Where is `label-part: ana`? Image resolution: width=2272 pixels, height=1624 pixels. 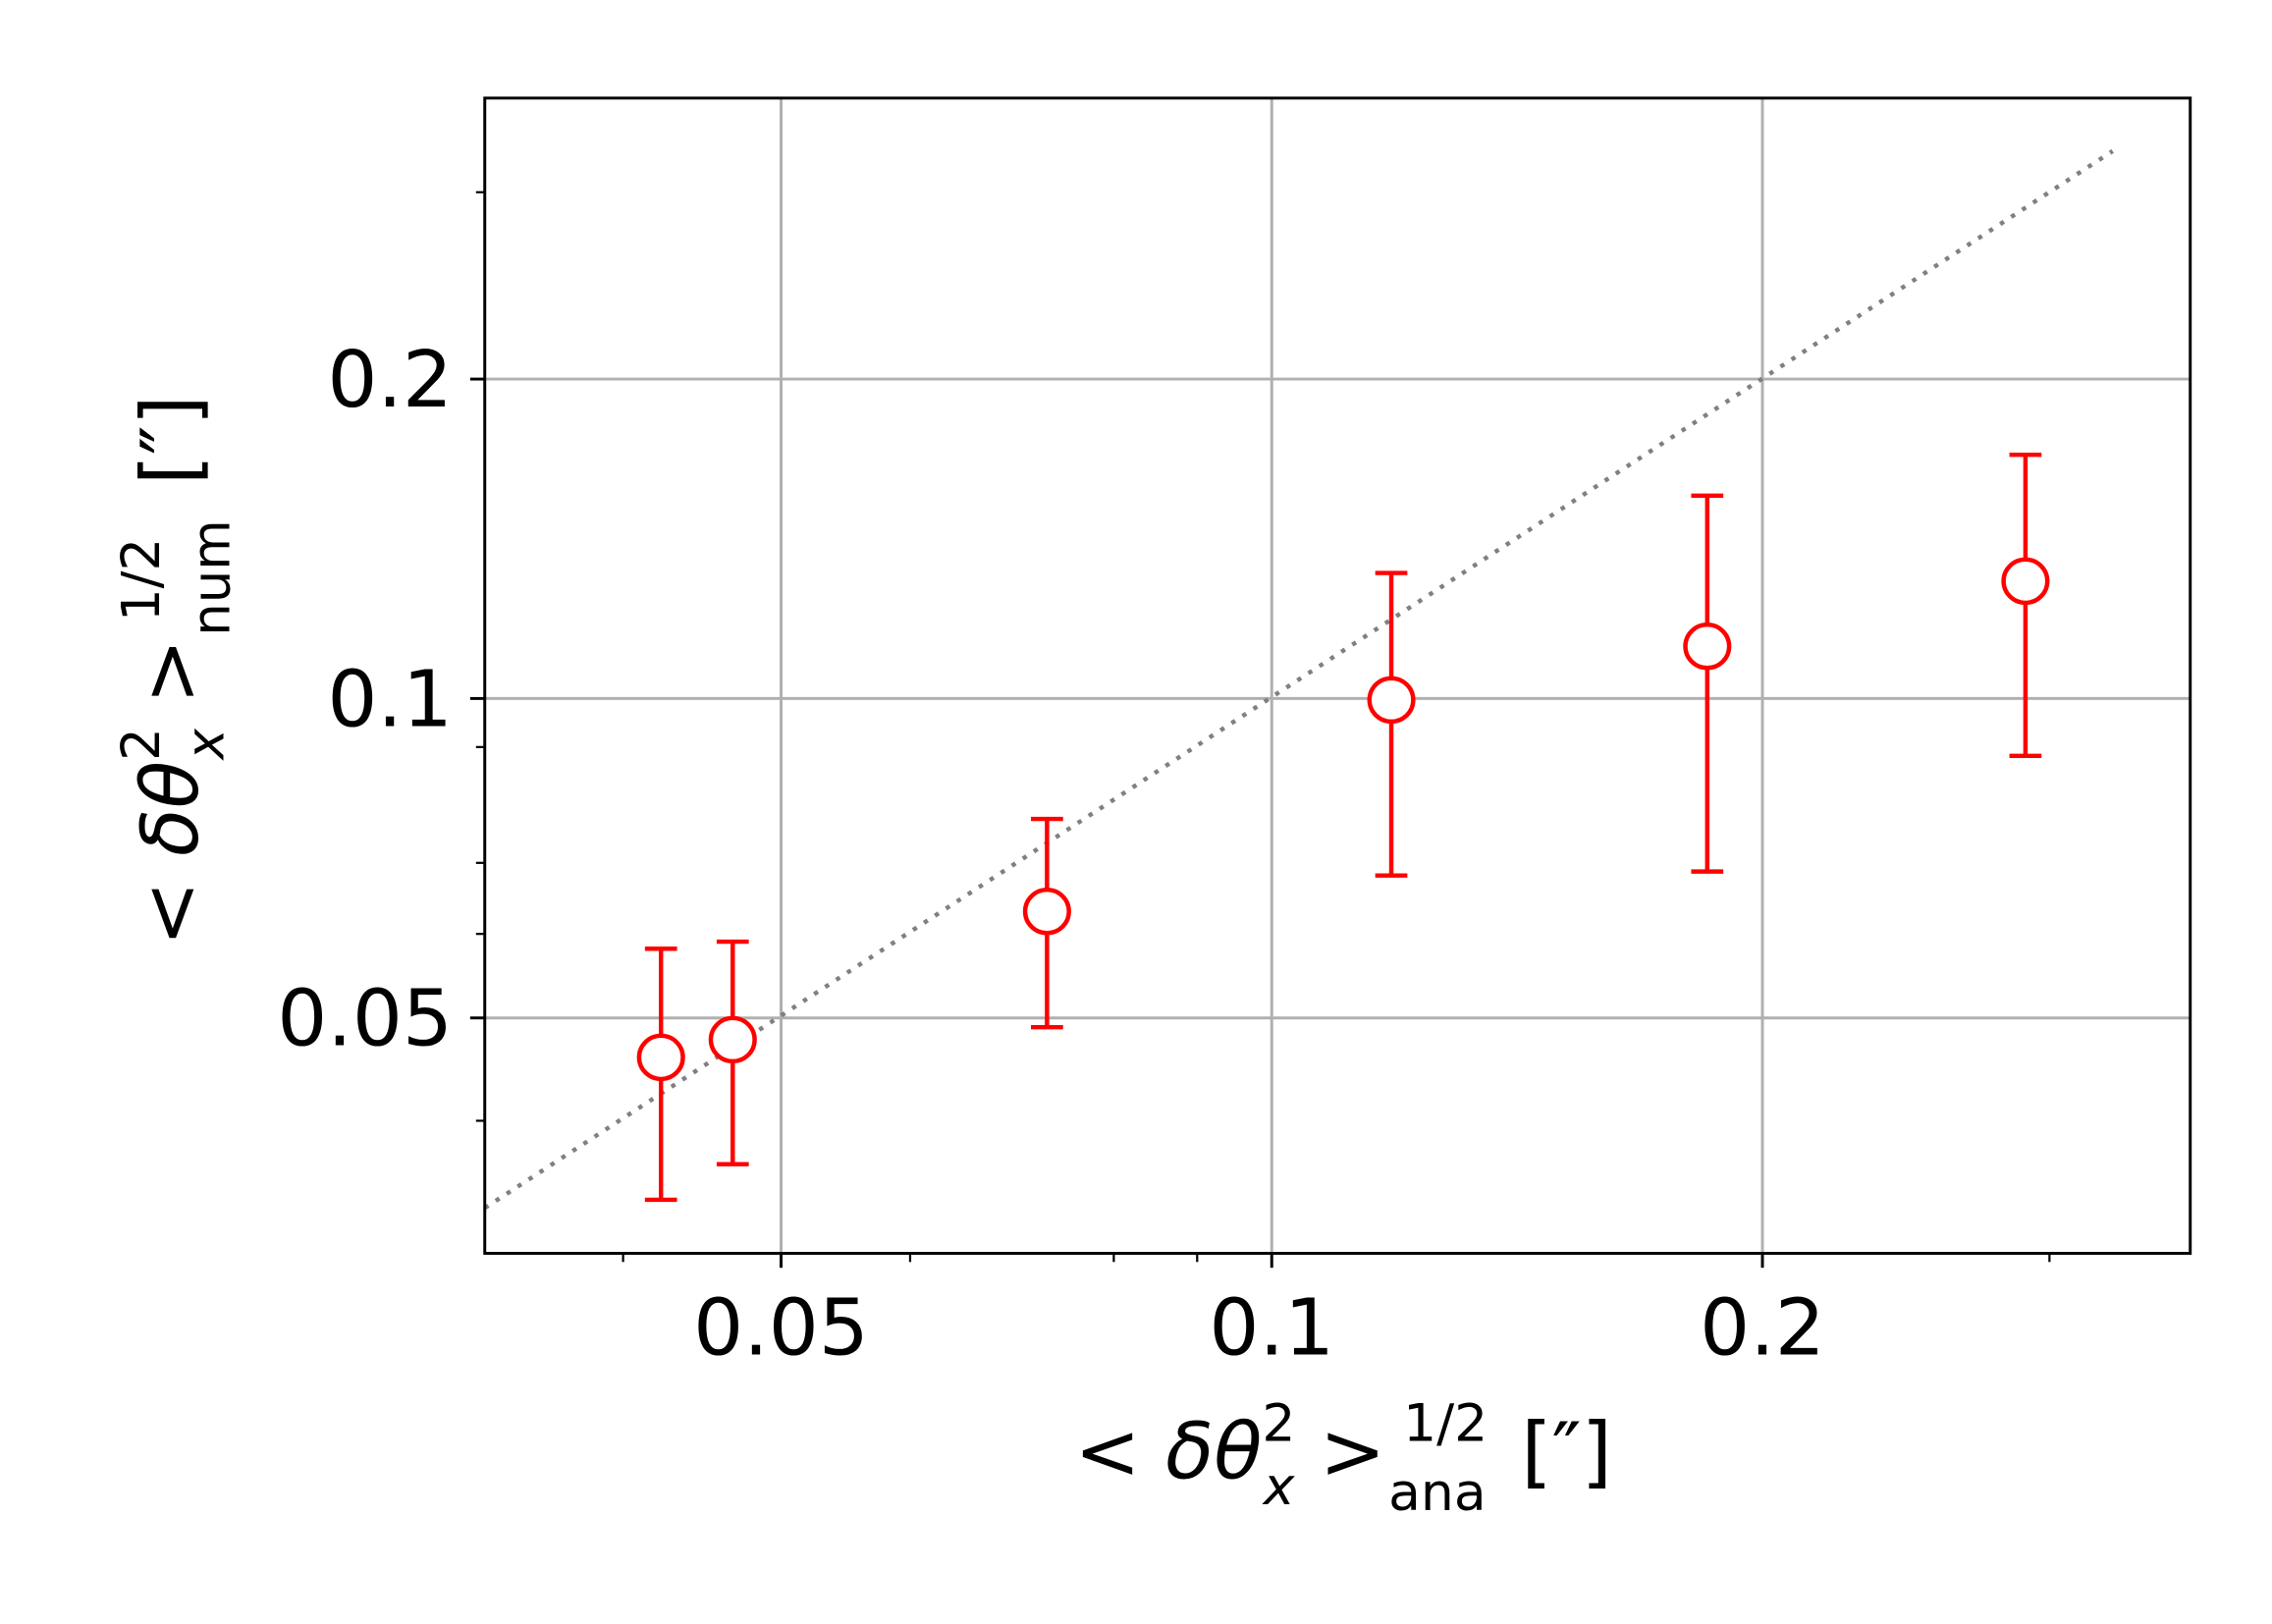 label-part: ana is located at coordinates (1437, 1492).